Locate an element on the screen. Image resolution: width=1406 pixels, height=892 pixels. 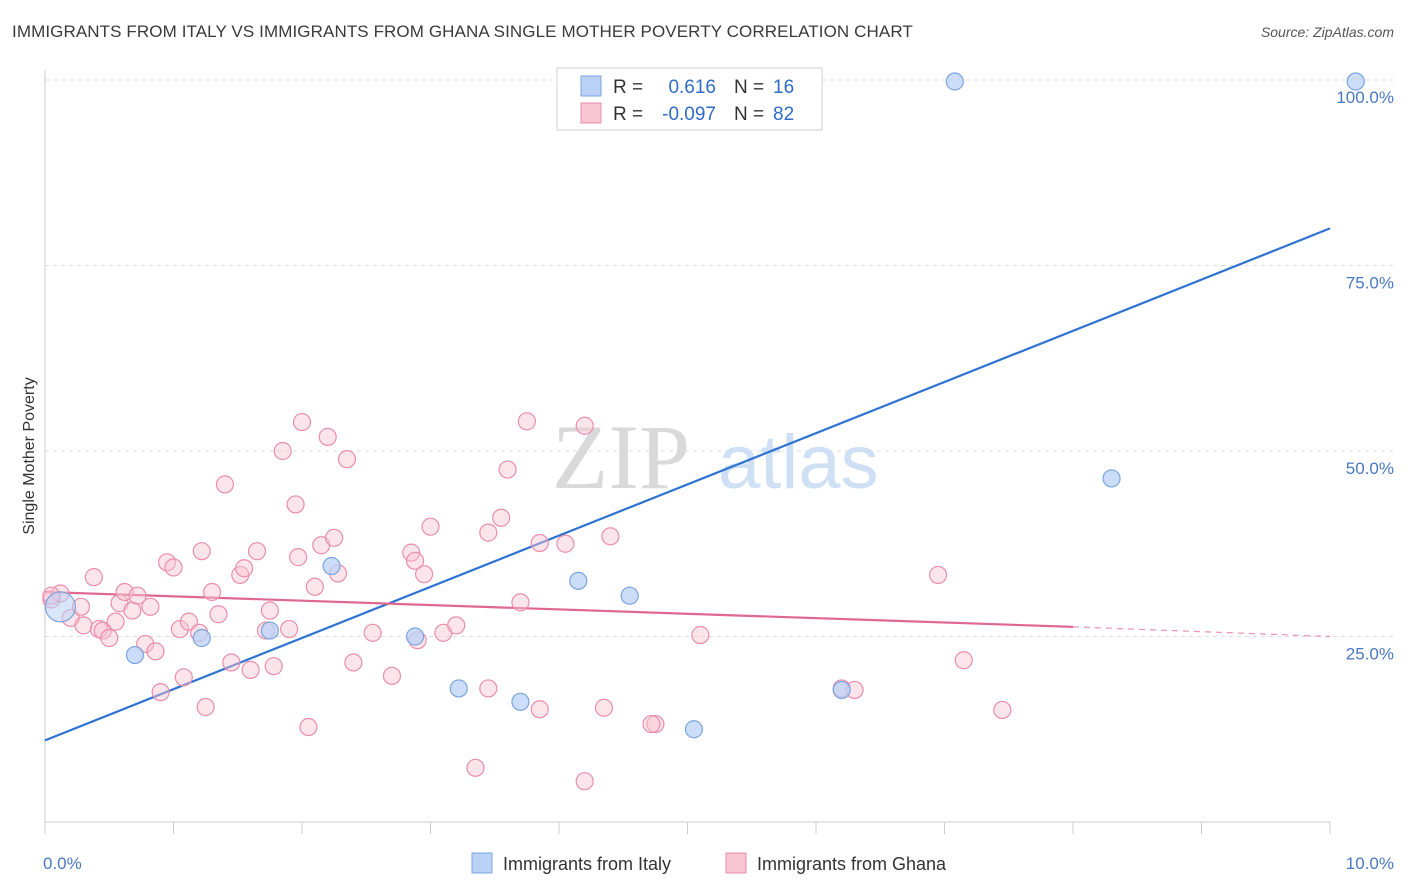
stats-ghana-n-value: 82 is located at coordinates (783, 114).